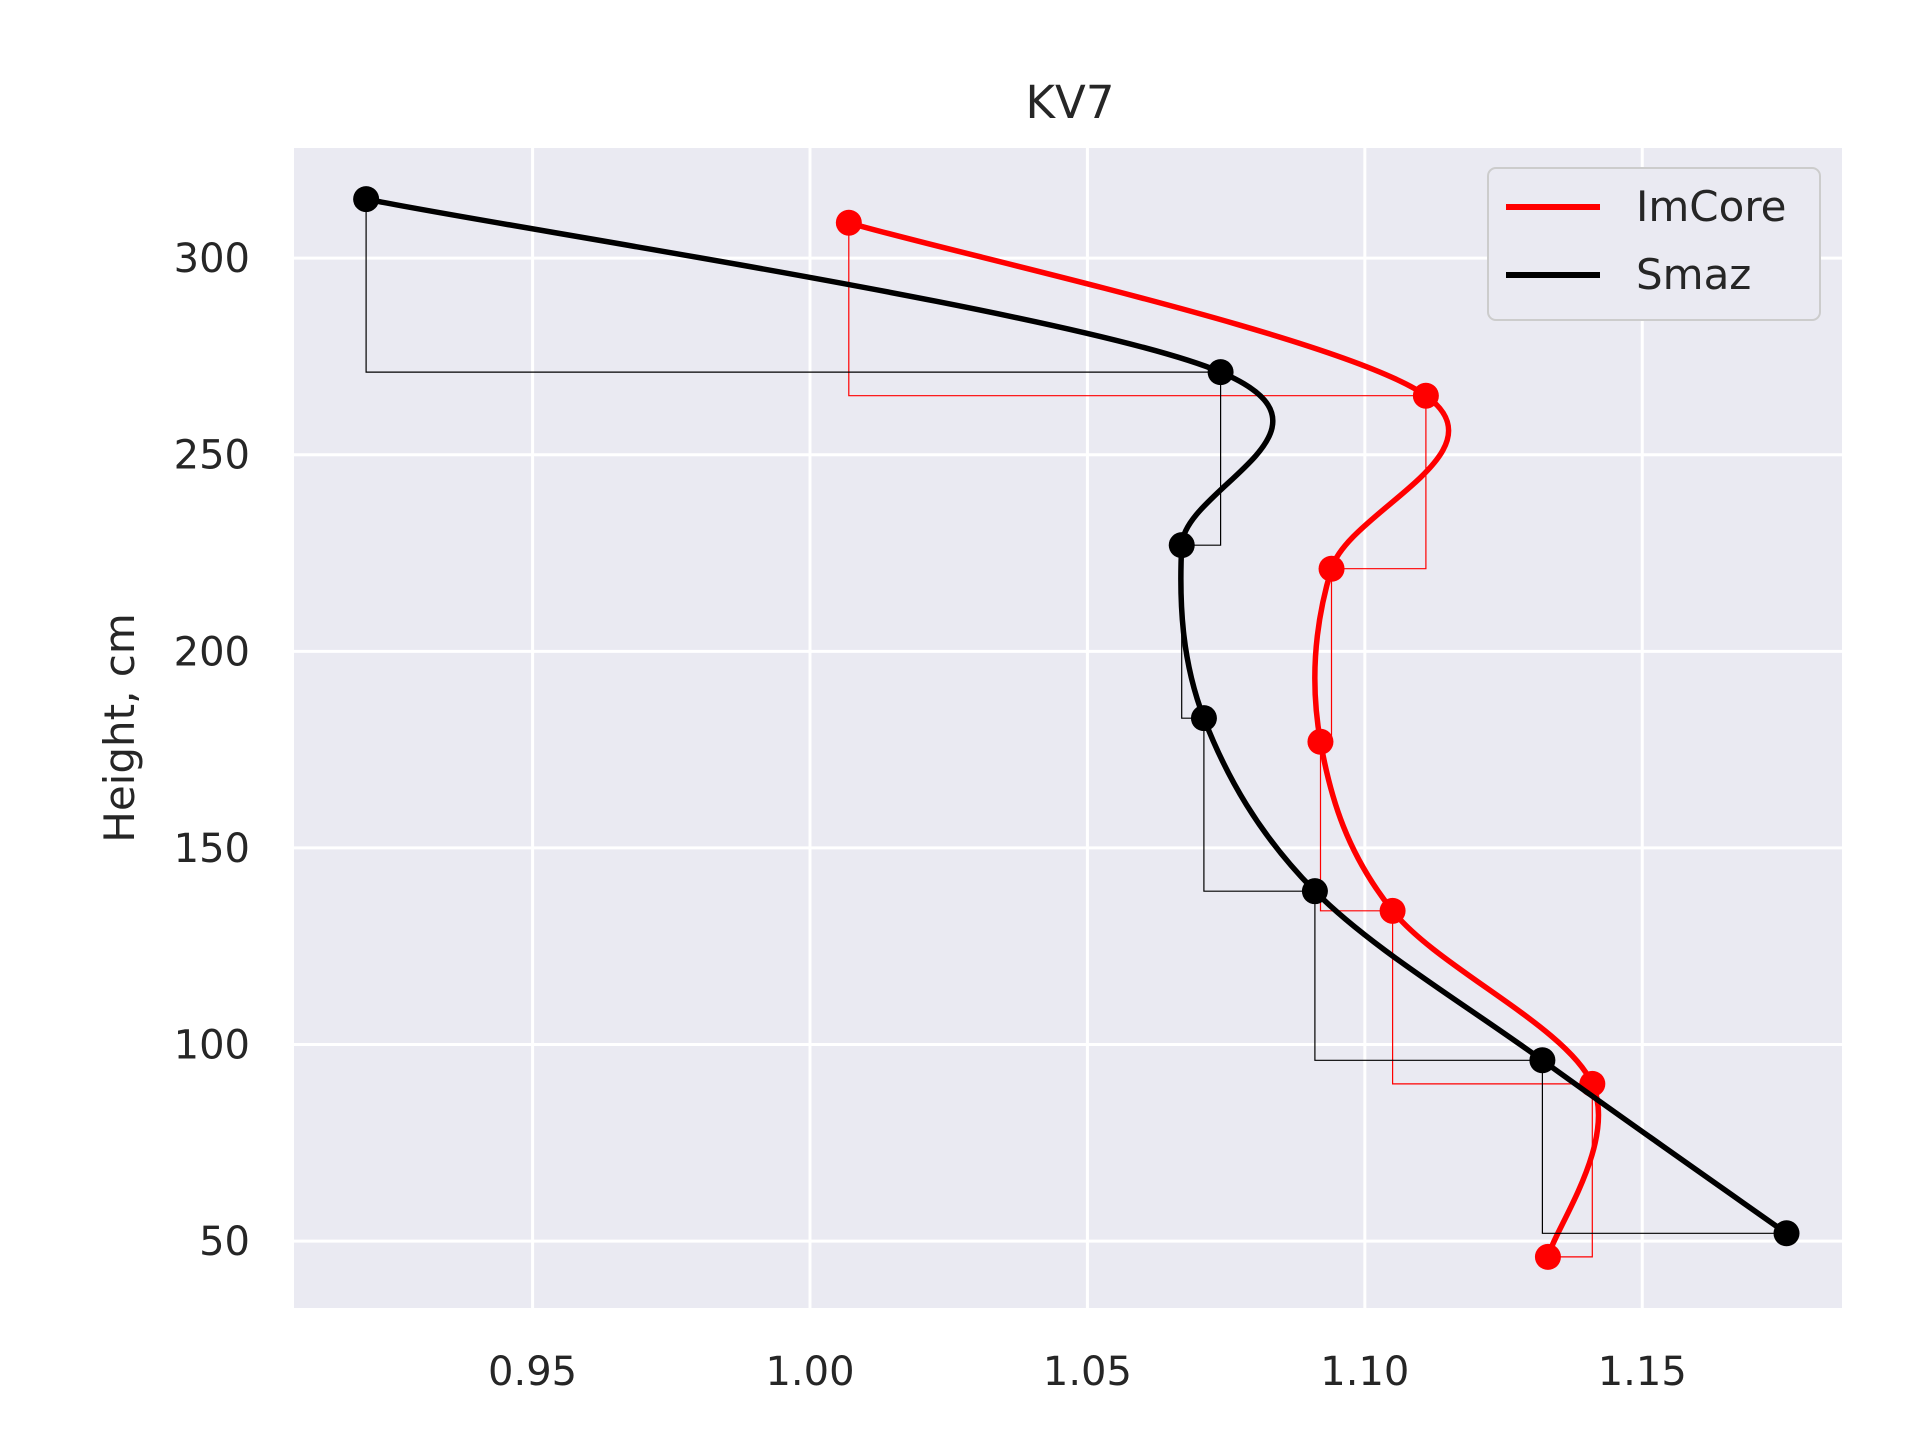 The height and width of the screenshot is (1440, 1920). I want to click on y-tick-label: 250, so click(212, 456).